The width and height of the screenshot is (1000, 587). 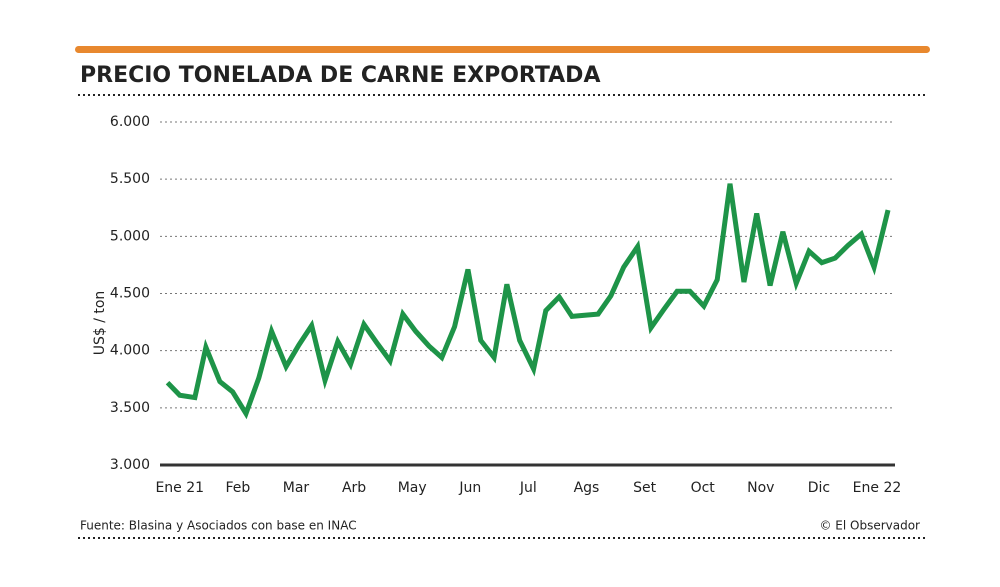 I want to click on x-tick-label: Arb, so click(x=354, y=488).